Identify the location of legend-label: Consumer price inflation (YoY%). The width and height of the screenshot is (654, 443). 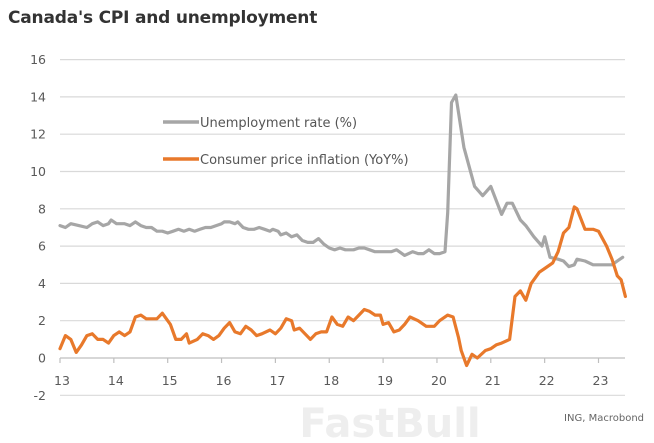
(304, 160).